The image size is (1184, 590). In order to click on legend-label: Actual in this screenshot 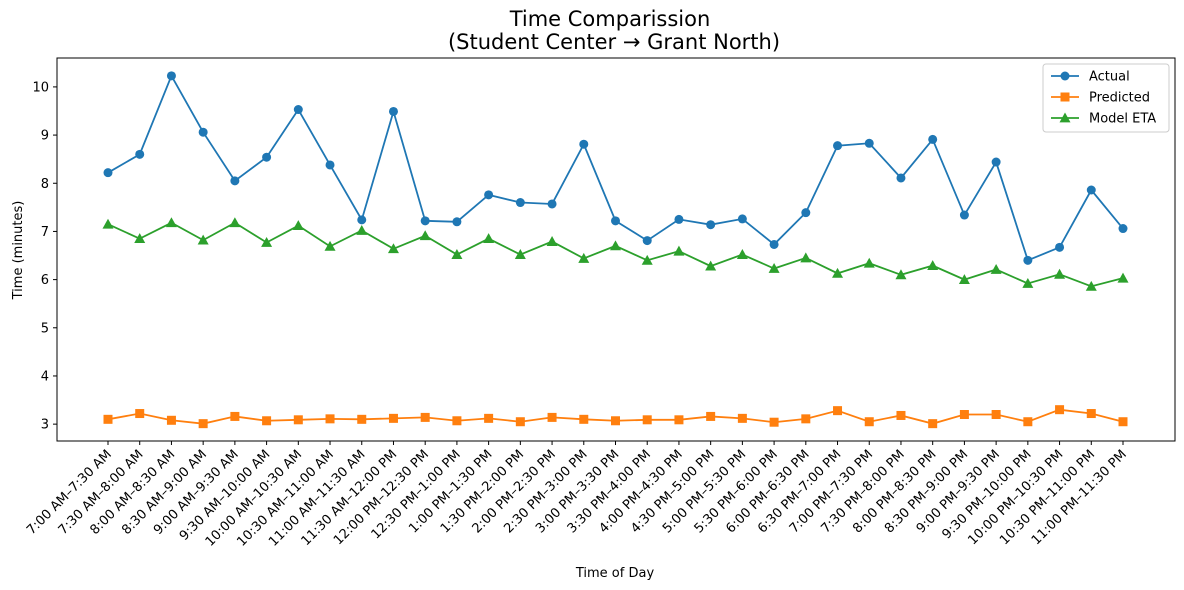, I will do `click(1109, 77)`.